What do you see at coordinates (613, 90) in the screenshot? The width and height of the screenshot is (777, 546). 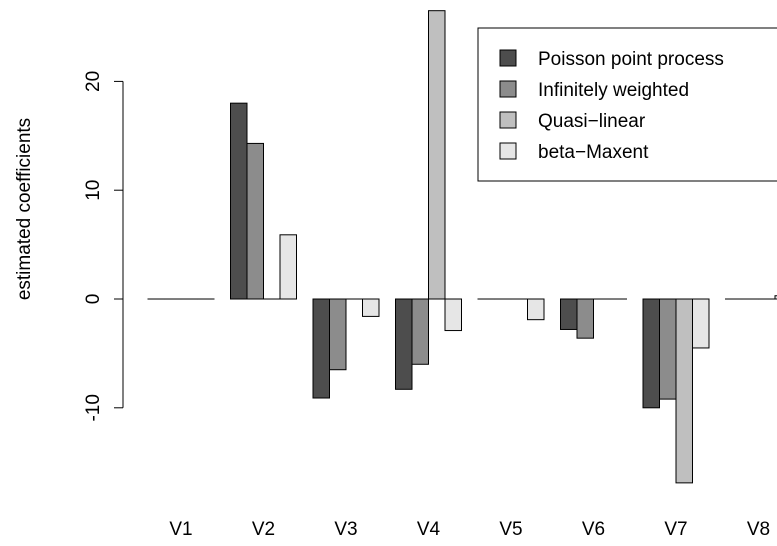 I see `legend-label-2: Infinitely weighted` at bounding box center [613, 90].